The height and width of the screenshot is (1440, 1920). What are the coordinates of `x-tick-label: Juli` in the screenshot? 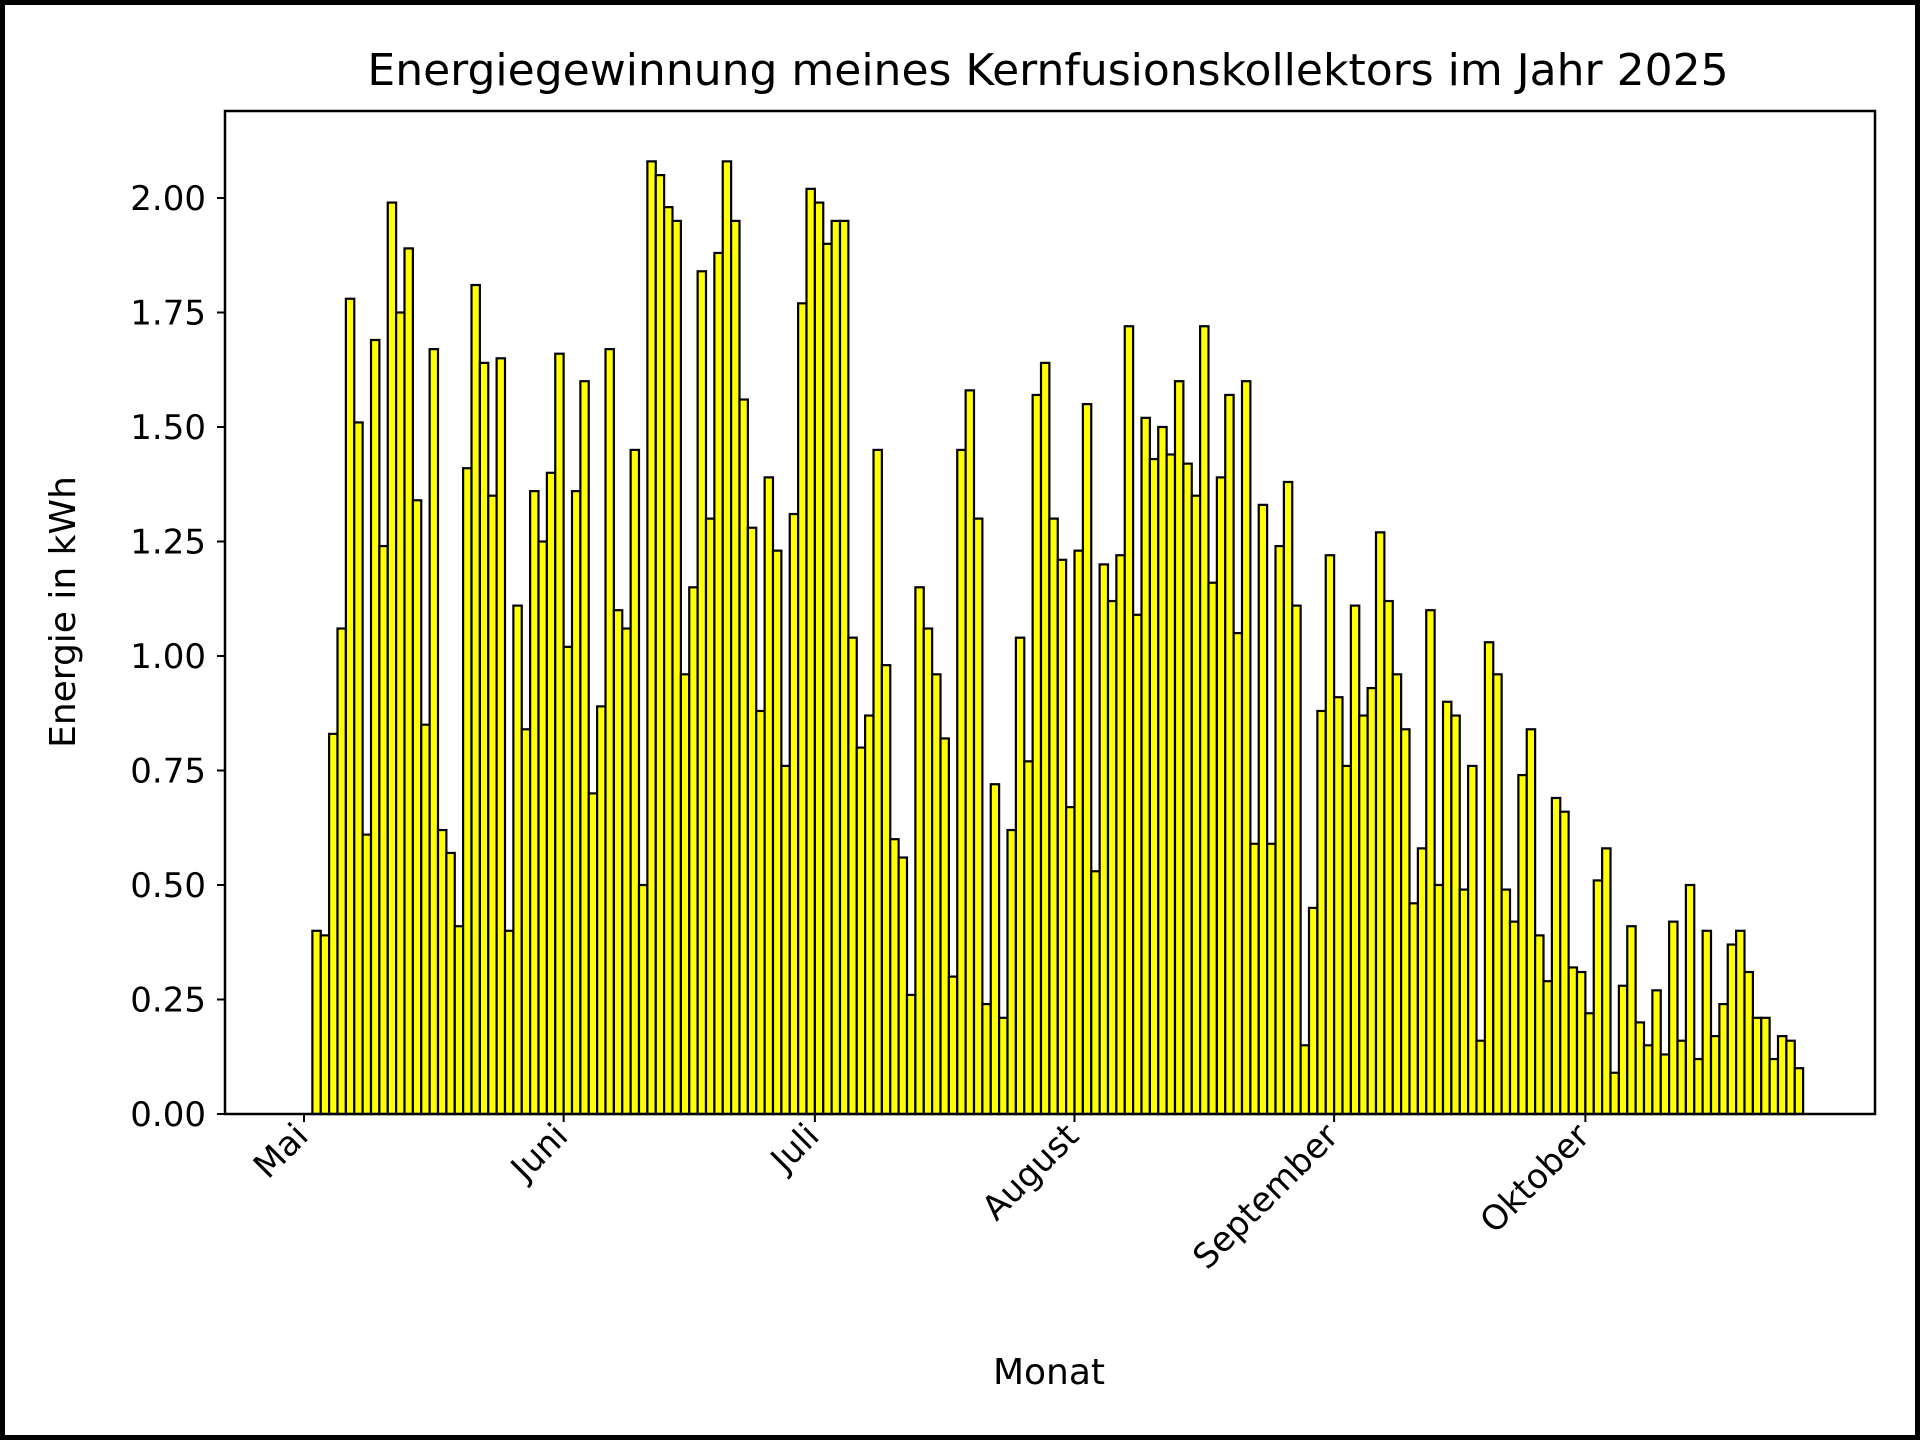 It's located at (794, 1148).